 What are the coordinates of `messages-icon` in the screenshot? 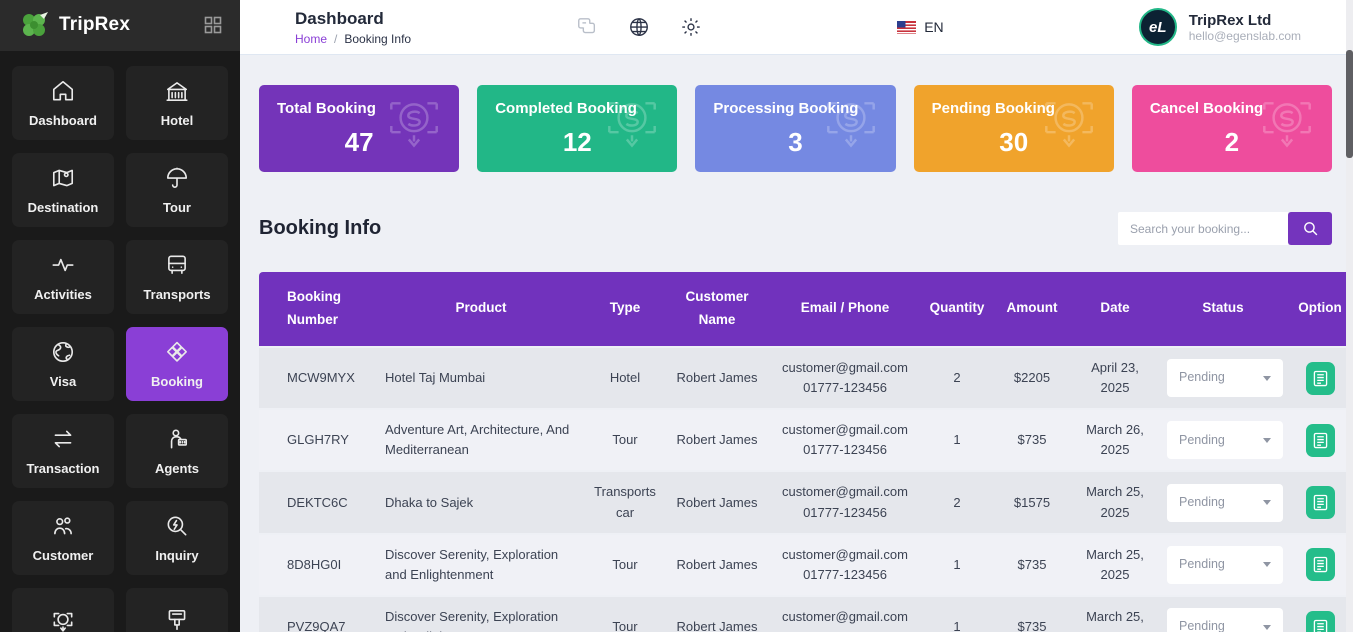 It's located at (587, 27).